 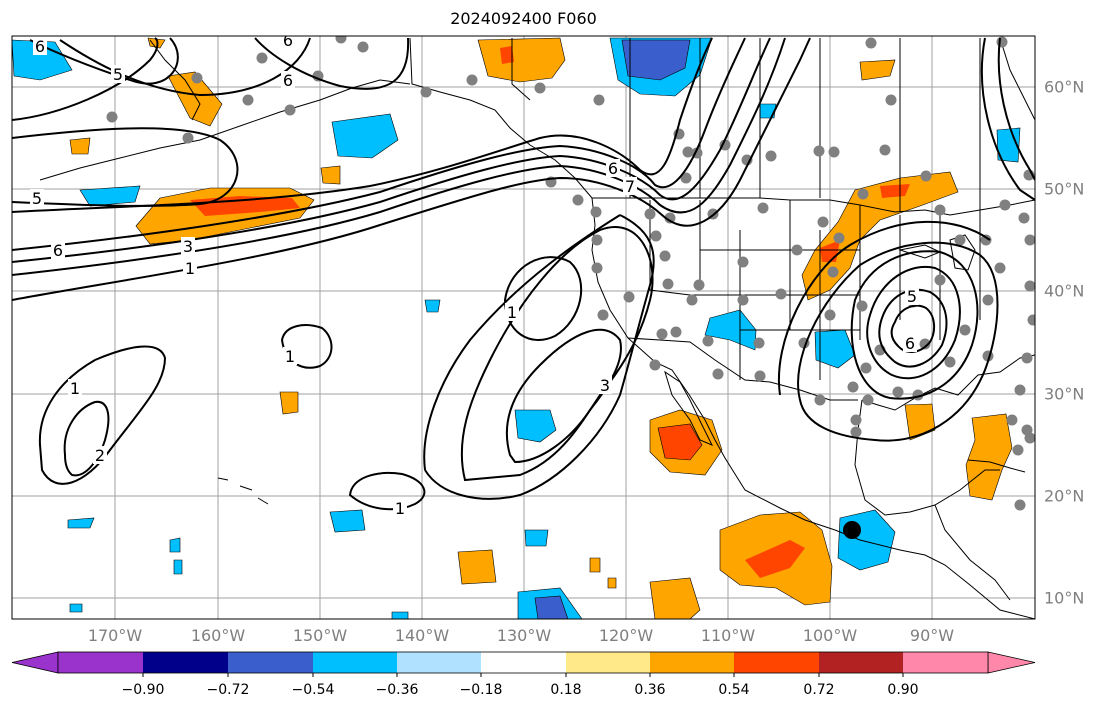 I want to click on aleutian-islands, so click(x=120, y=160).